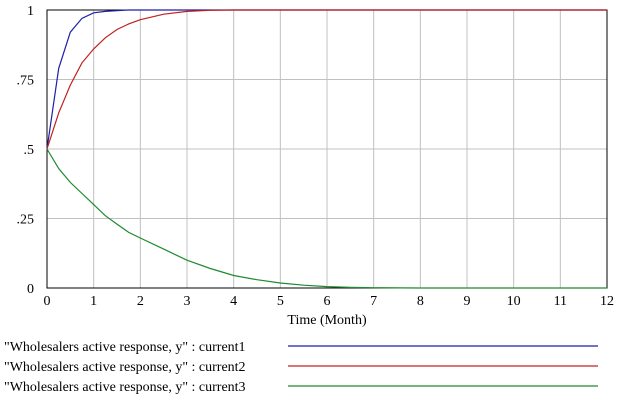 Image resolution: width=624 pixels, height=407 pixels. What do you see at coordinates (607, 301) in the screenshot?
I see `x-tick-label: 12` at bounding box center [607, 301].